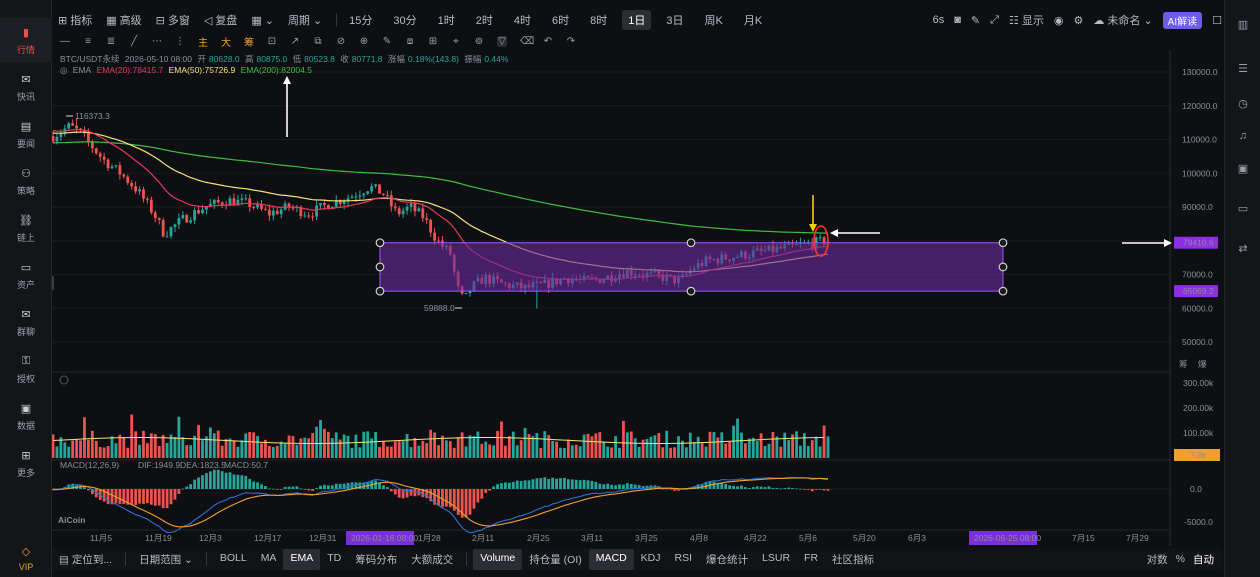  I want to click on ai-interpret-button: AI解读, so click(1182, 20).